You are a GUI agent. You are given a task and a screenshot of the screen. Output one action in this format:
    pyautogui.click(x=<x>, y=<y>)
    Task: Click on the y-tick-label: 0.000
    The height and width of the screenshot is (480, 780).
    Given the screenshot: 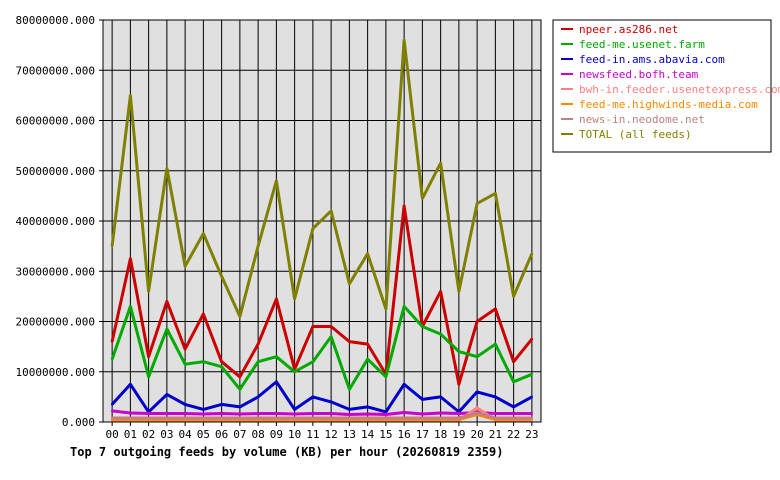 What is the action you would take?
    pyautogui.click(x=78, y=422)
    